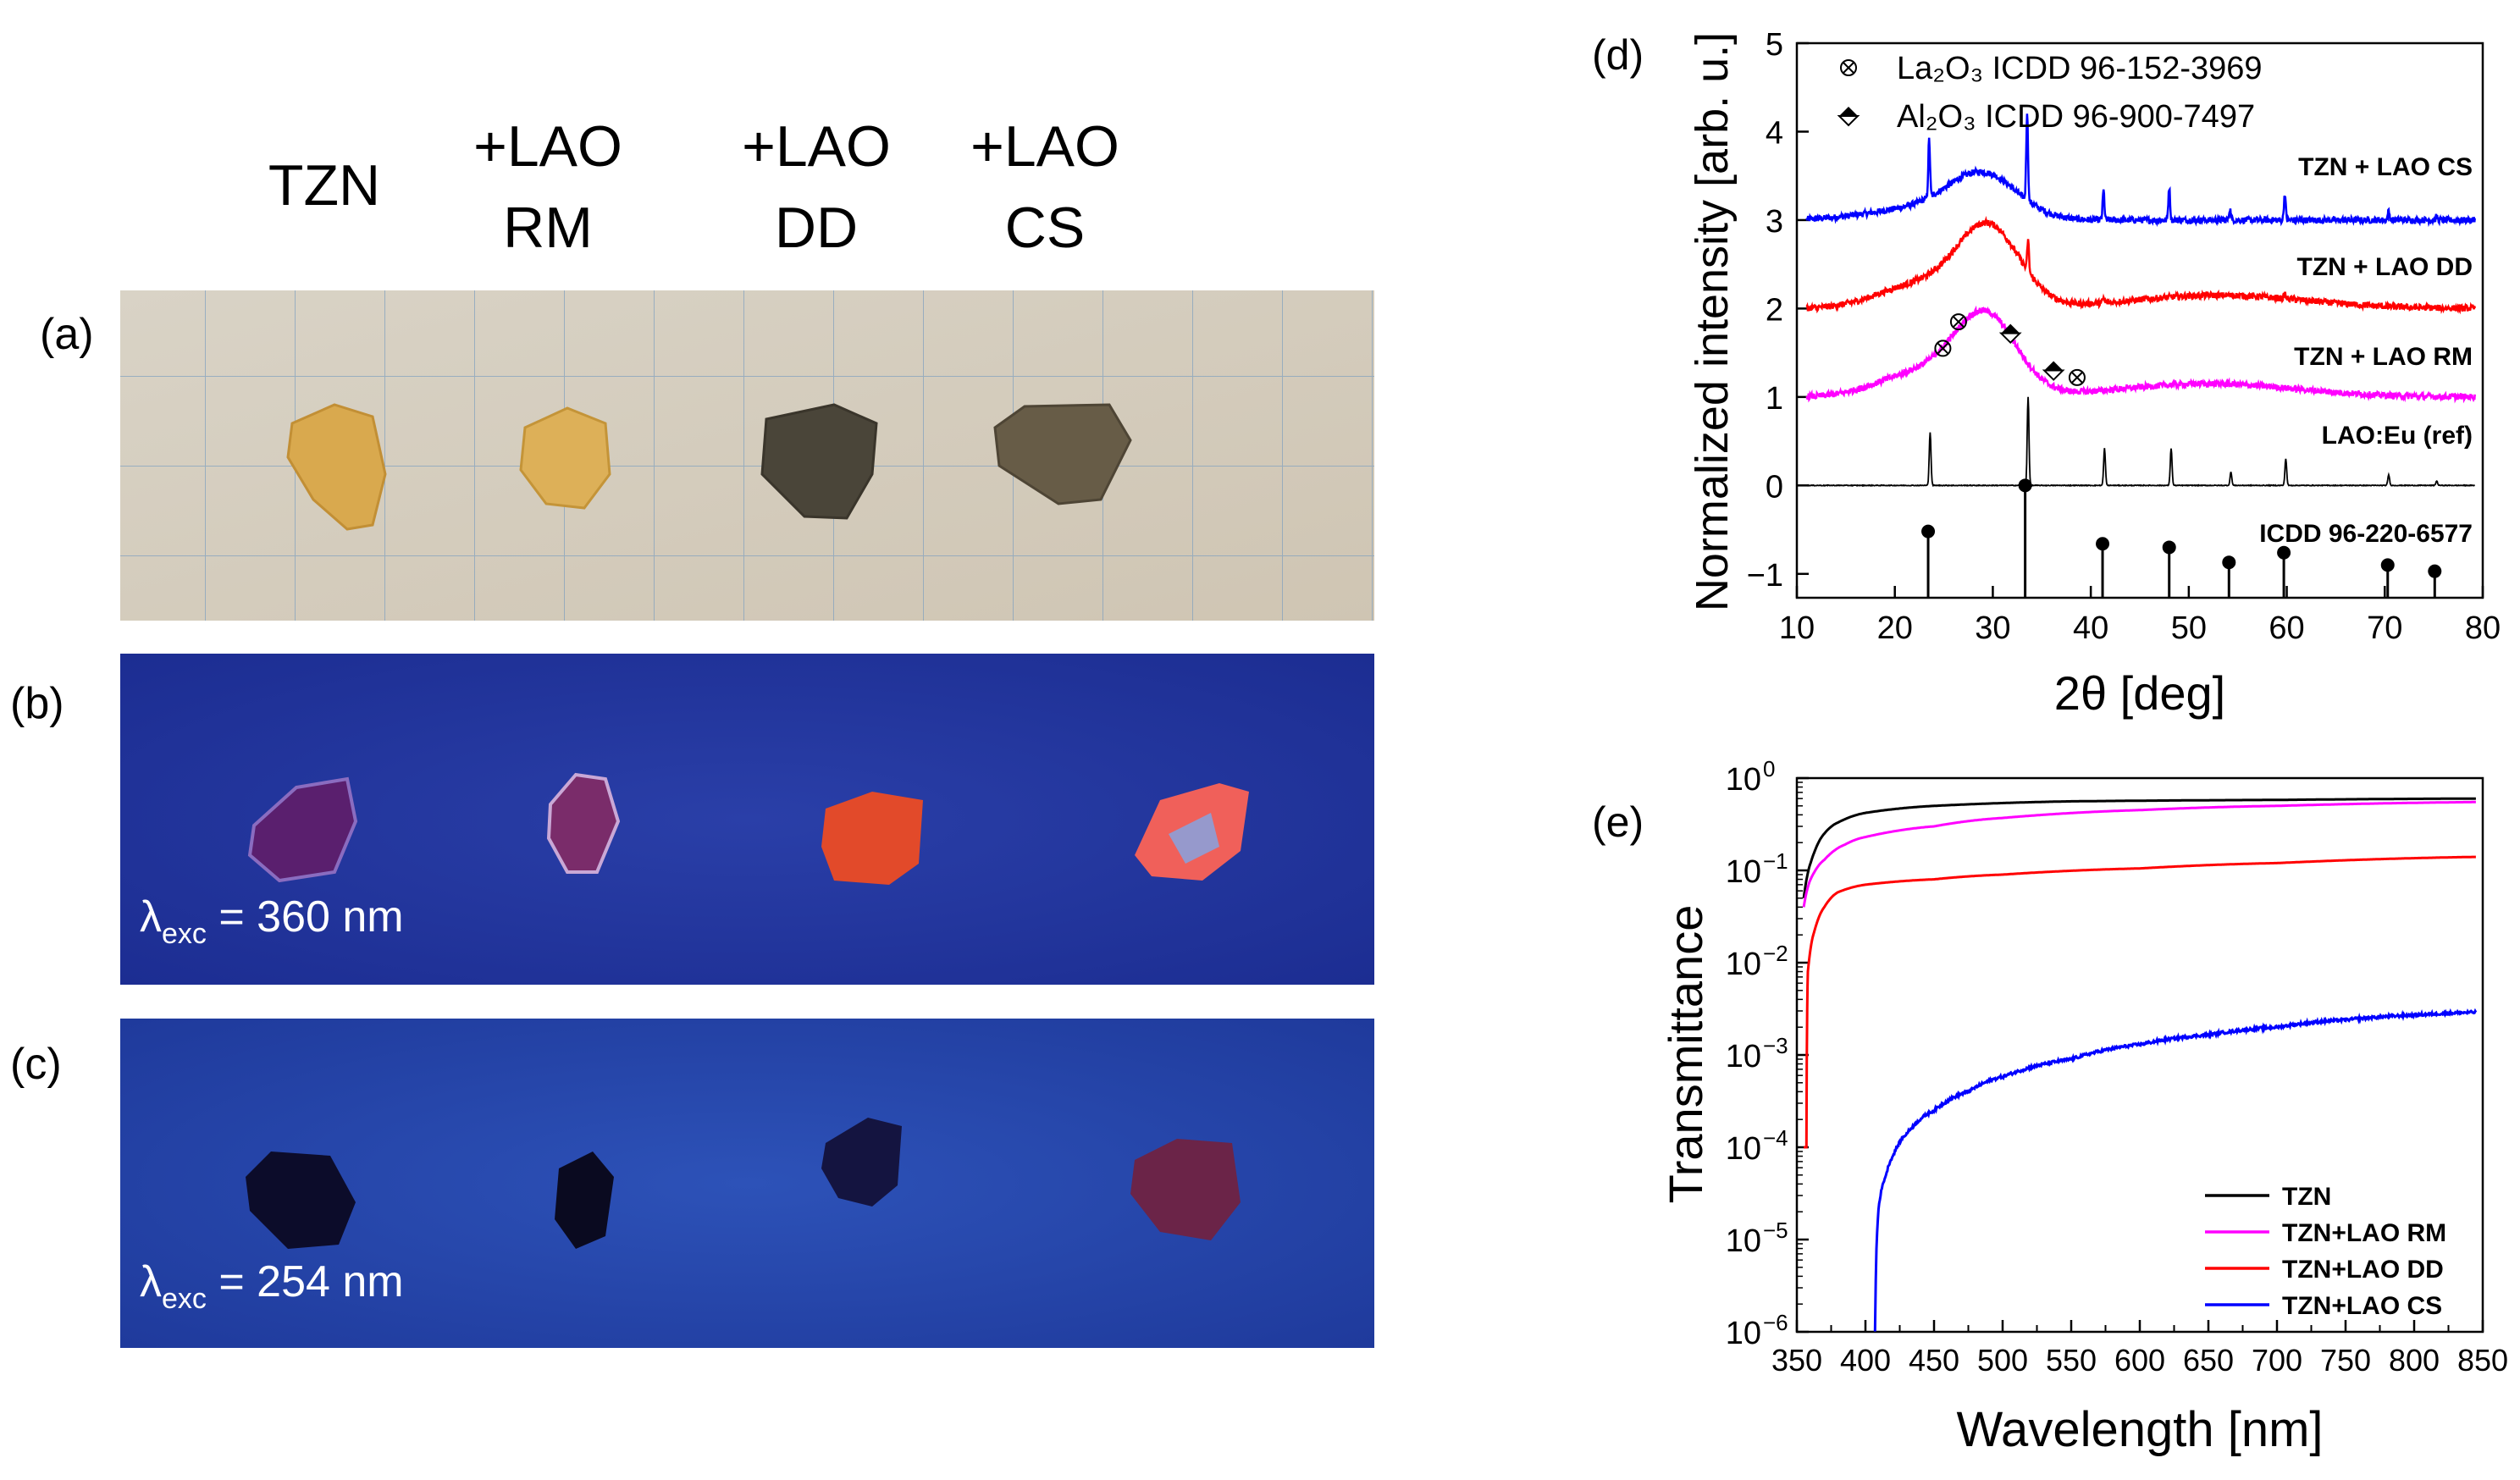 This screenshot has height=1480, width=2520. Describe the element at coordinates (565, 458) in the screenshot. I see `sample-lao-rm` at that location.